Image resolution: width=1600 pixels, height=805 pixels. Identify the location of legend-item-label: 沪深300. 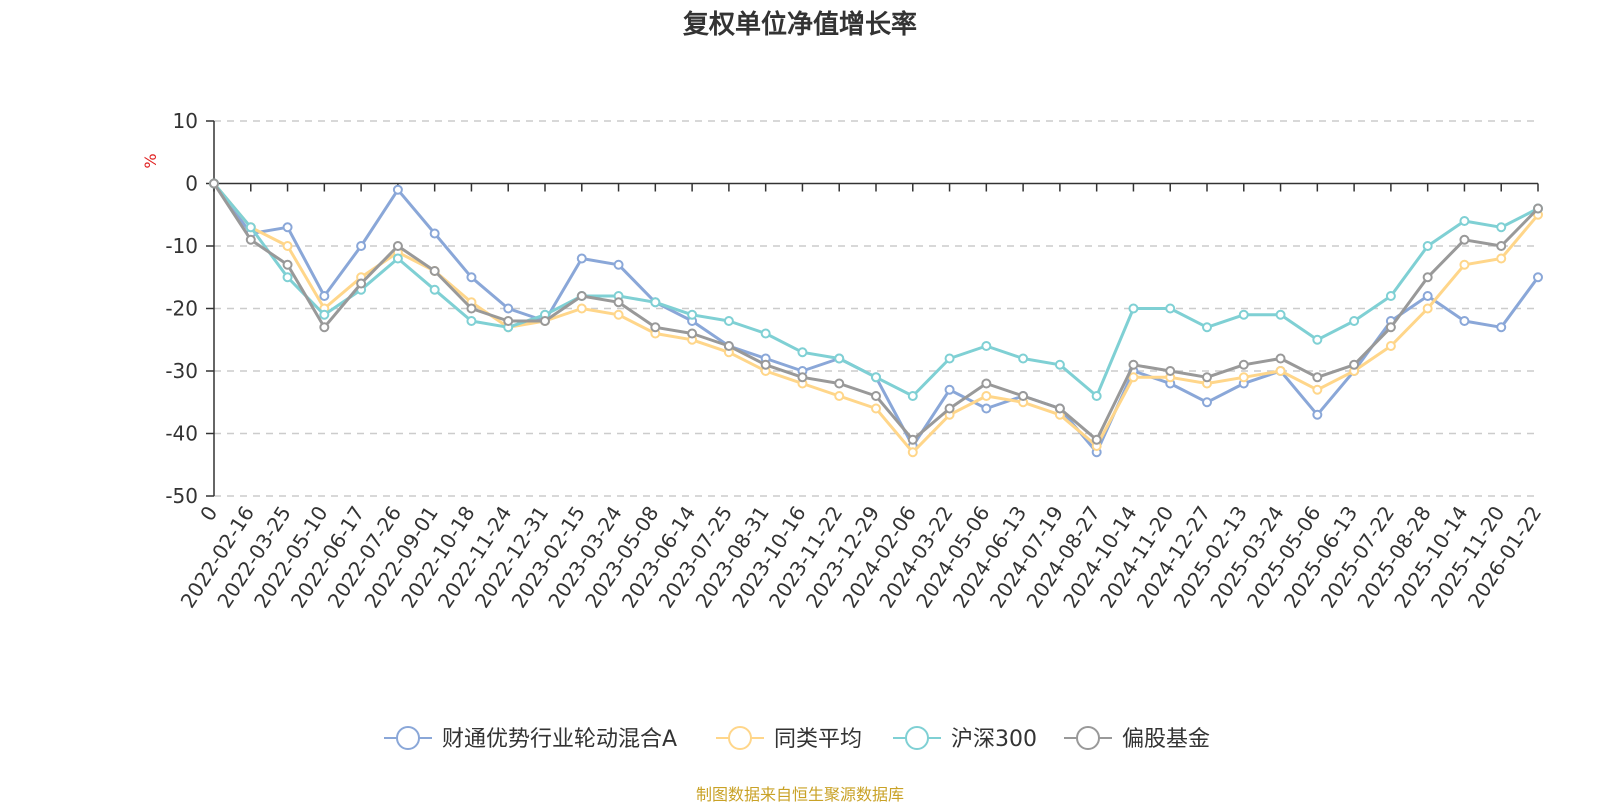
(994, 739).